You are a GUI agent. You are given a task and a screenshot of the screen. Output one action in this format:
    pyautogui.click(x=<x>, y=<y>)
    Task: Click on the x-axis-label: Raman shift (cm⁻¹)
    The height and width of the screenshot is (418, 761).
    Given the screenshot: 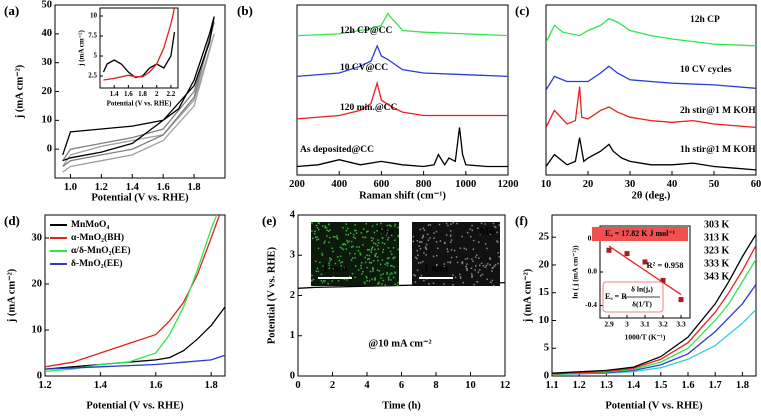 What is the action you would take?
    pyautogui.click(x=402, y=195)
    